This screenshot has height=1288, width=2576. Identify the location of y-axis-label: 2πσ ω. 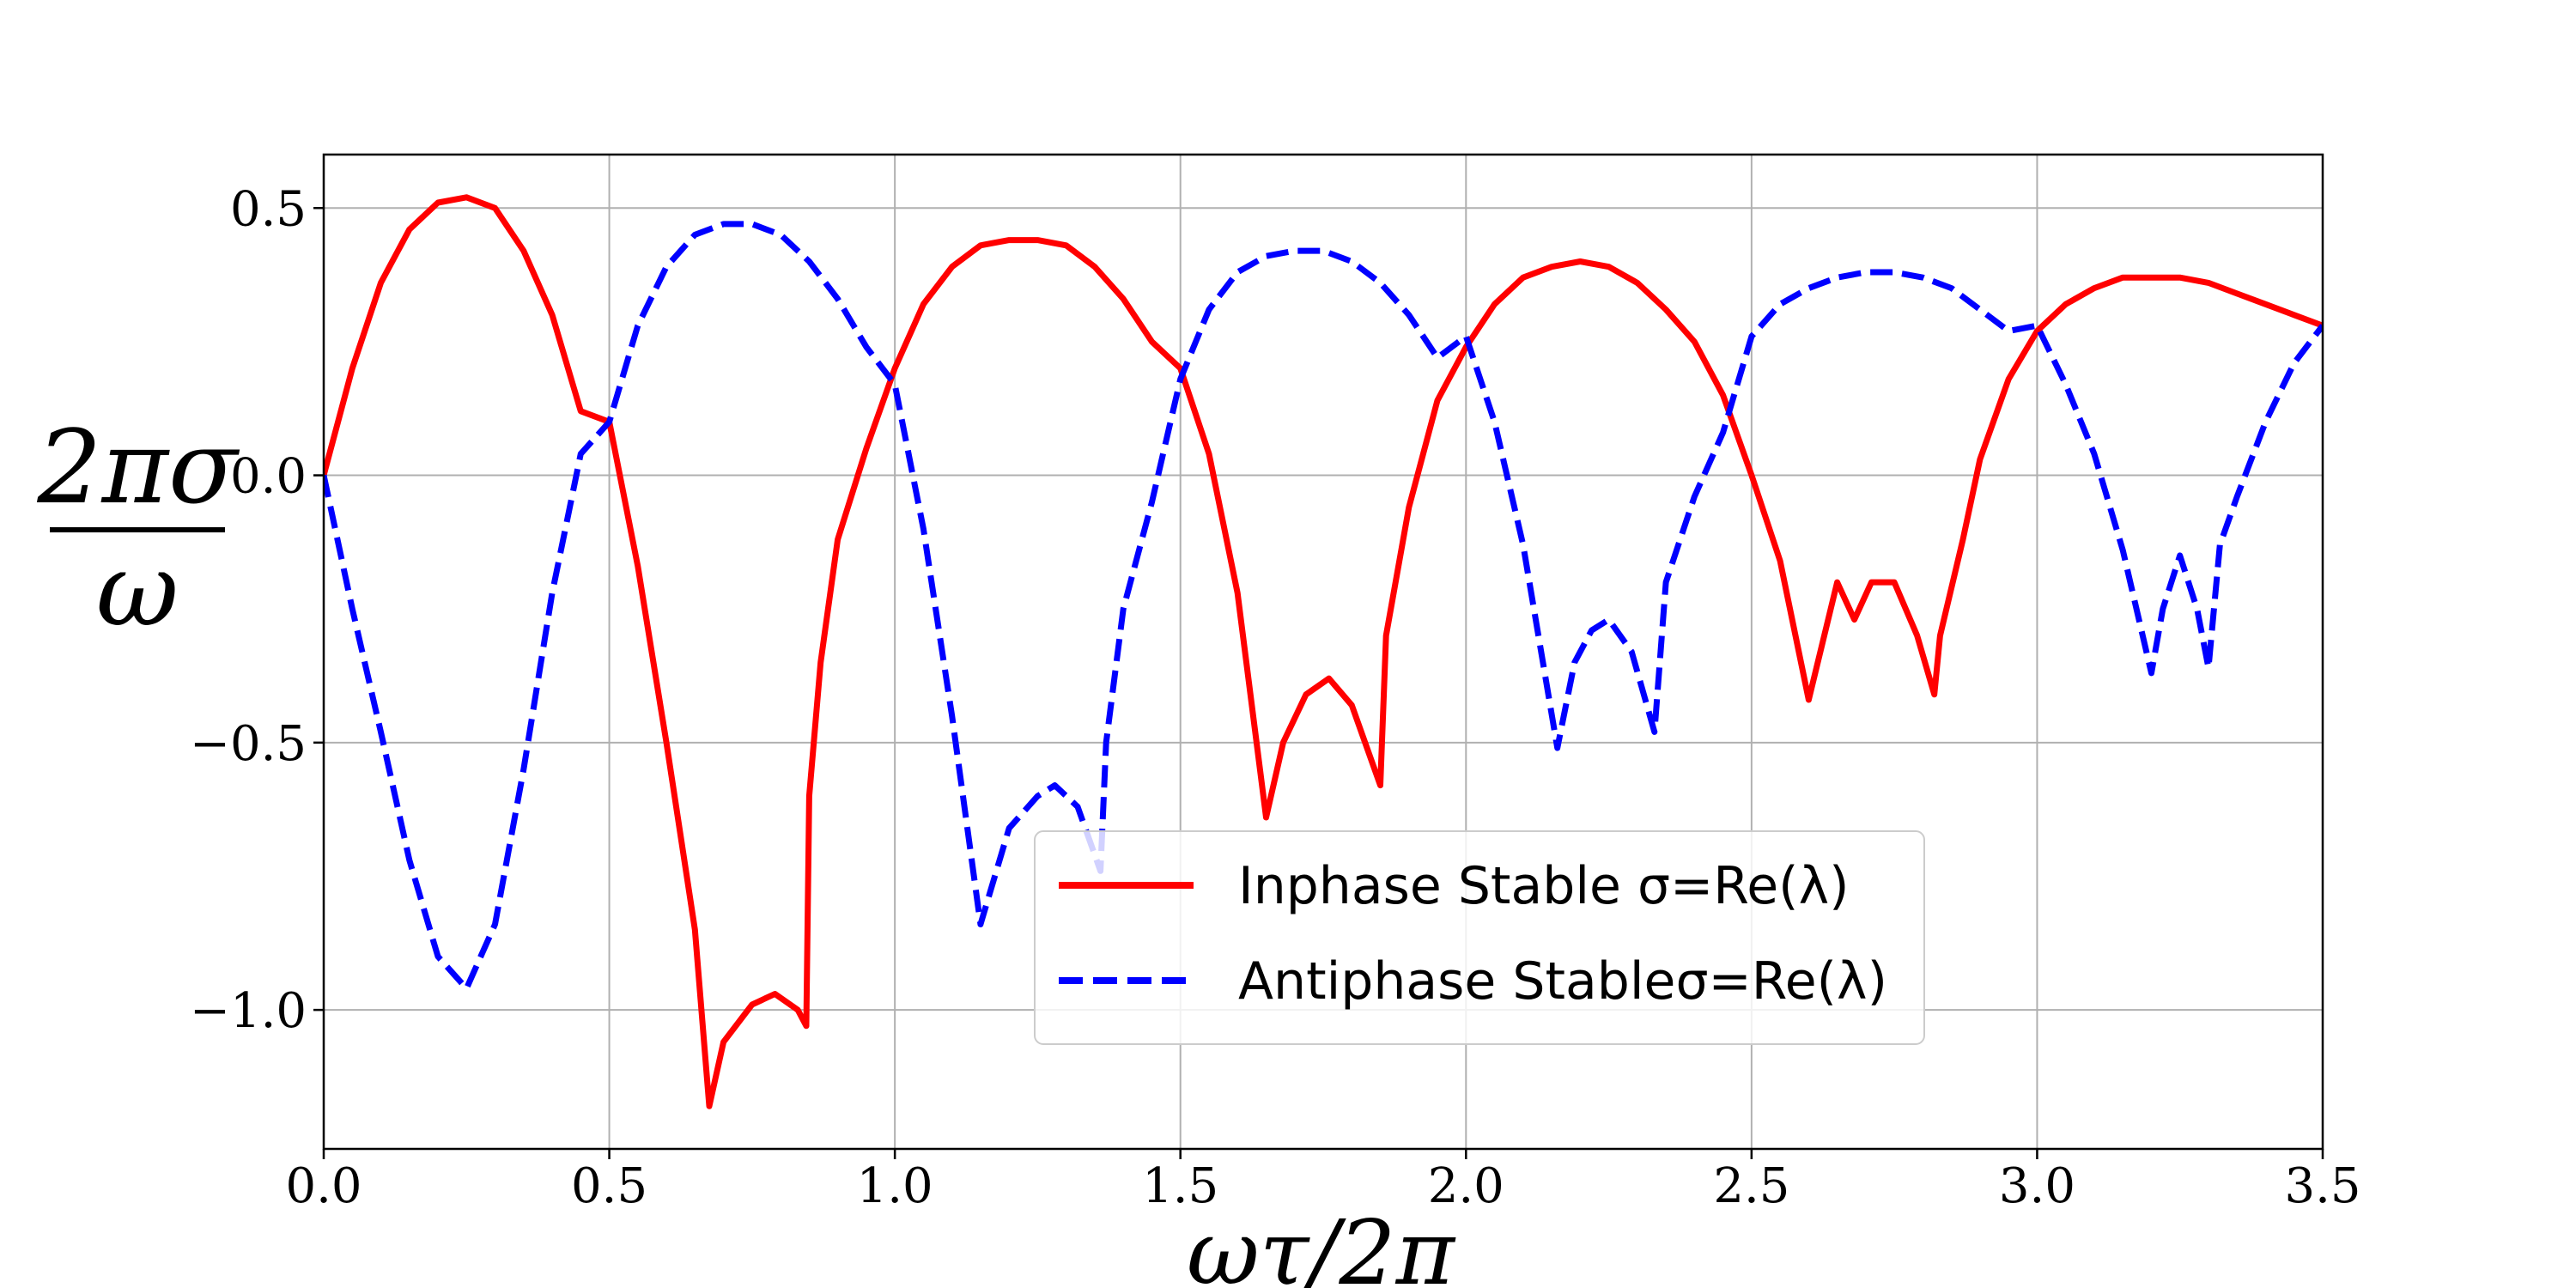
(138, 528).